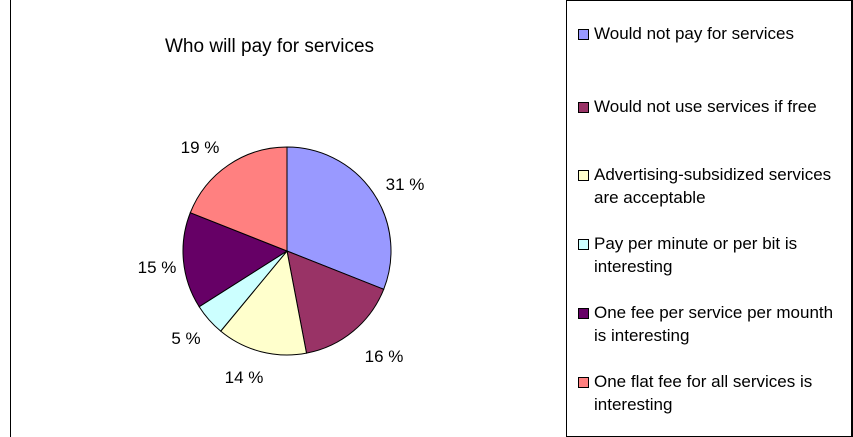 The image size is (853, 437). I want to click on data-label-one-flat-fee: 19 %, so click(200, 147).